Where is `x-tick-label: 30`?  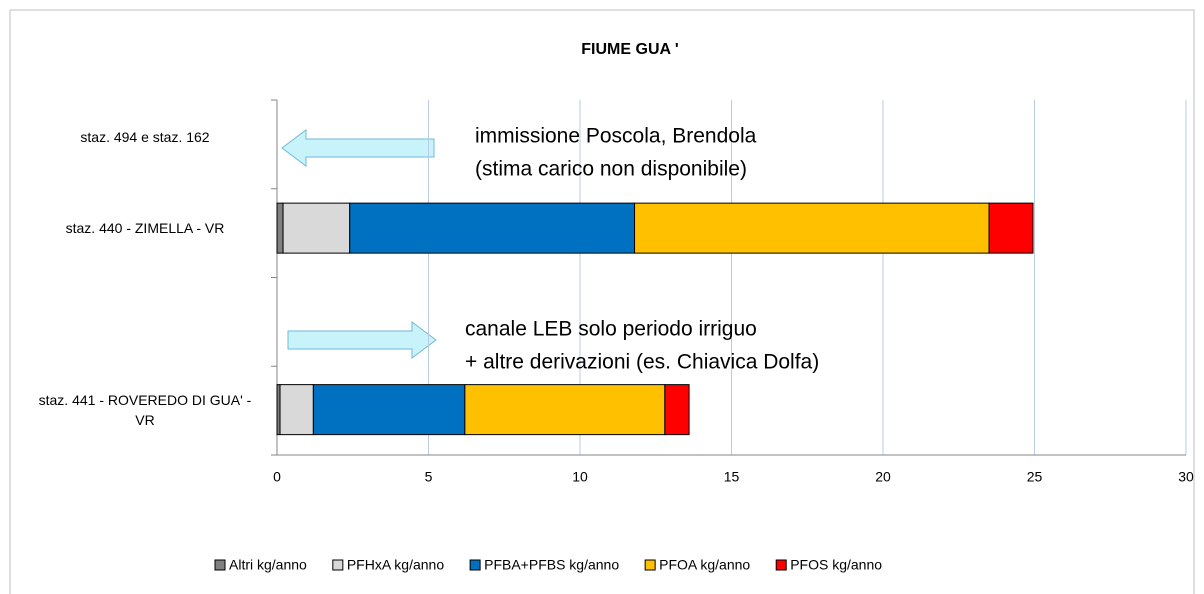
x-tick-label: 30 is located at coordinates (1186, 477).